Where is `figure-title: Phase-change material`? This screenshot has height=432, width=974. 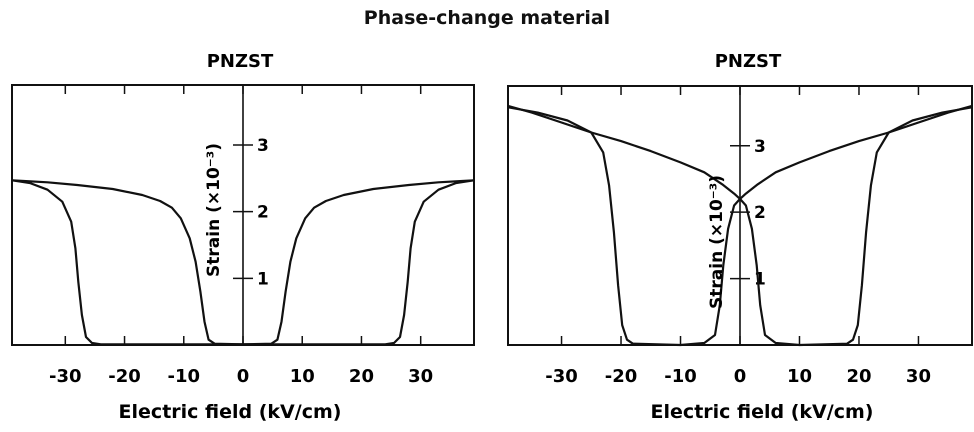 figure-title: Phase-change material is located at coordinates (487, 18).